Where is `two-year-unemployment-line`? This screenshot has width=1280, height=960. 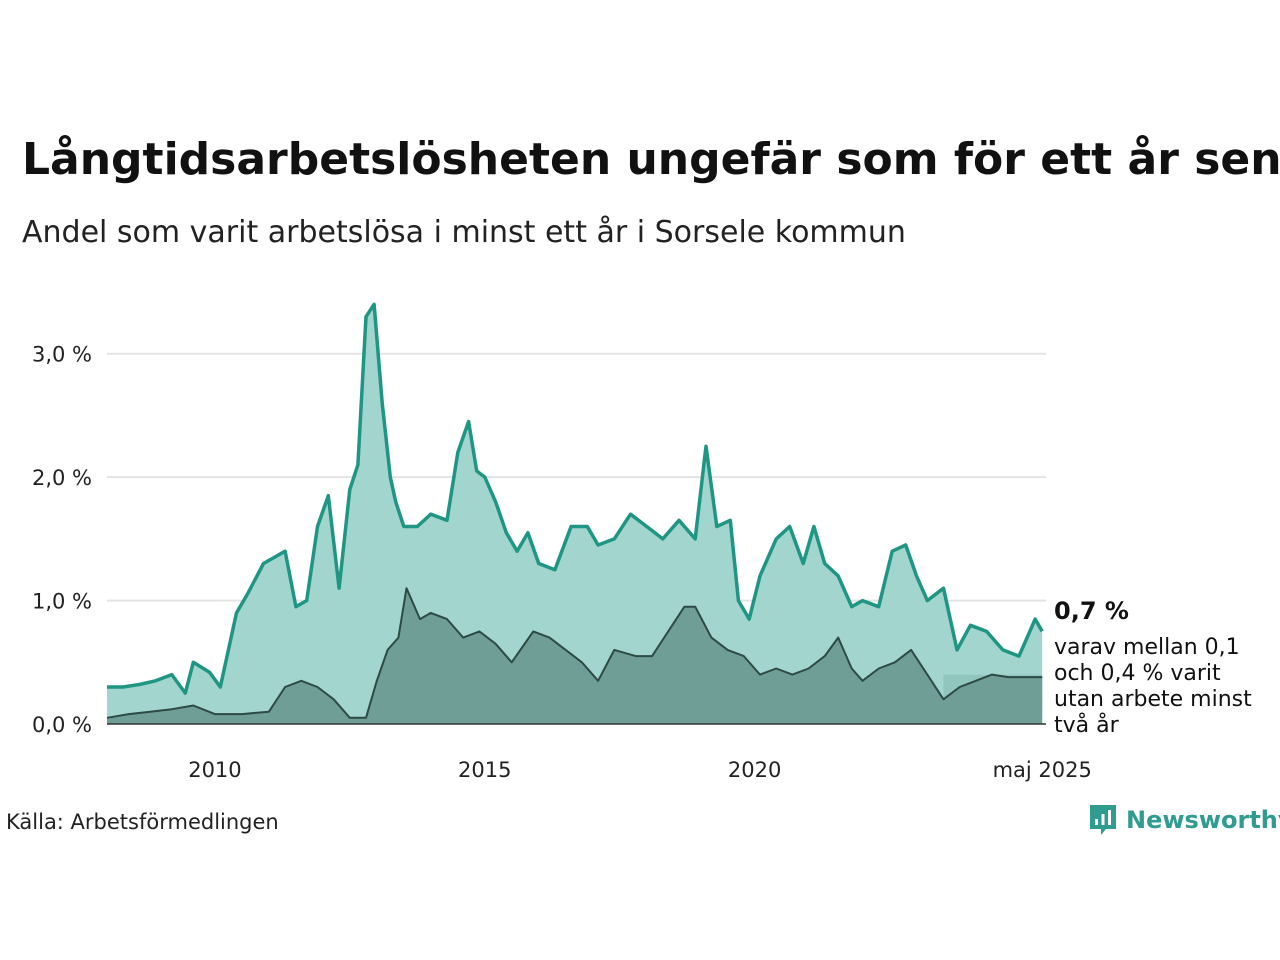 two-year-unemployment-line is located at coordinates (574, 653).